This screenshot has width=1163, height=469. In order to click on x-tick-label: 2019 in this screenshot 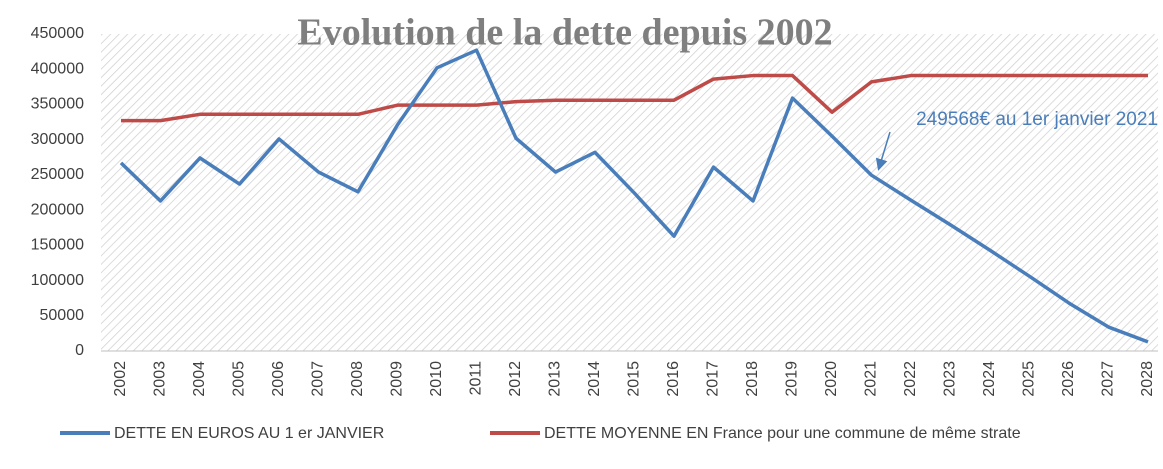, I will do `click(792, 379)`.